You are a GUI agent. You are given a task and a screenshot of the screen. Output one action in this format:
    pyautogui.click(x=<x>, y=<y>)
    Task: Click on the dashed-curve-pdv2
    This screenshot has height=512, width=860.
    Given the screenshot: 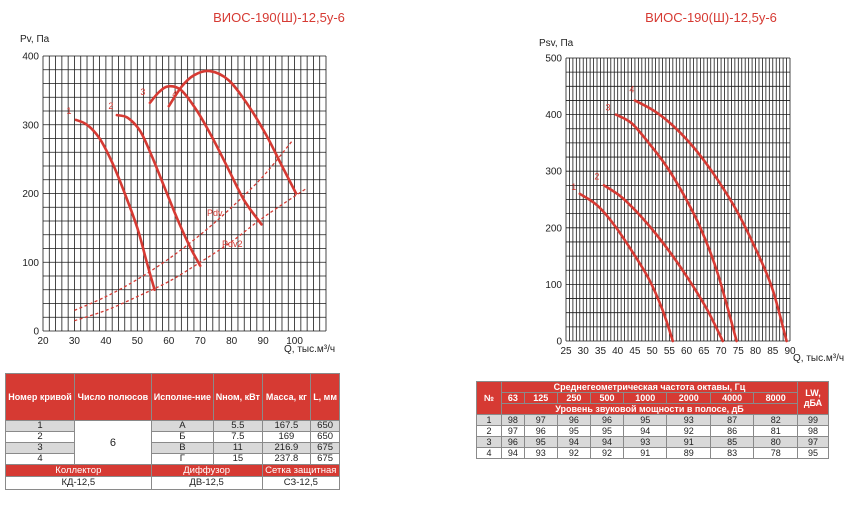 What is the action you would take?
    pyautogui.click(x=191, y=254)
    